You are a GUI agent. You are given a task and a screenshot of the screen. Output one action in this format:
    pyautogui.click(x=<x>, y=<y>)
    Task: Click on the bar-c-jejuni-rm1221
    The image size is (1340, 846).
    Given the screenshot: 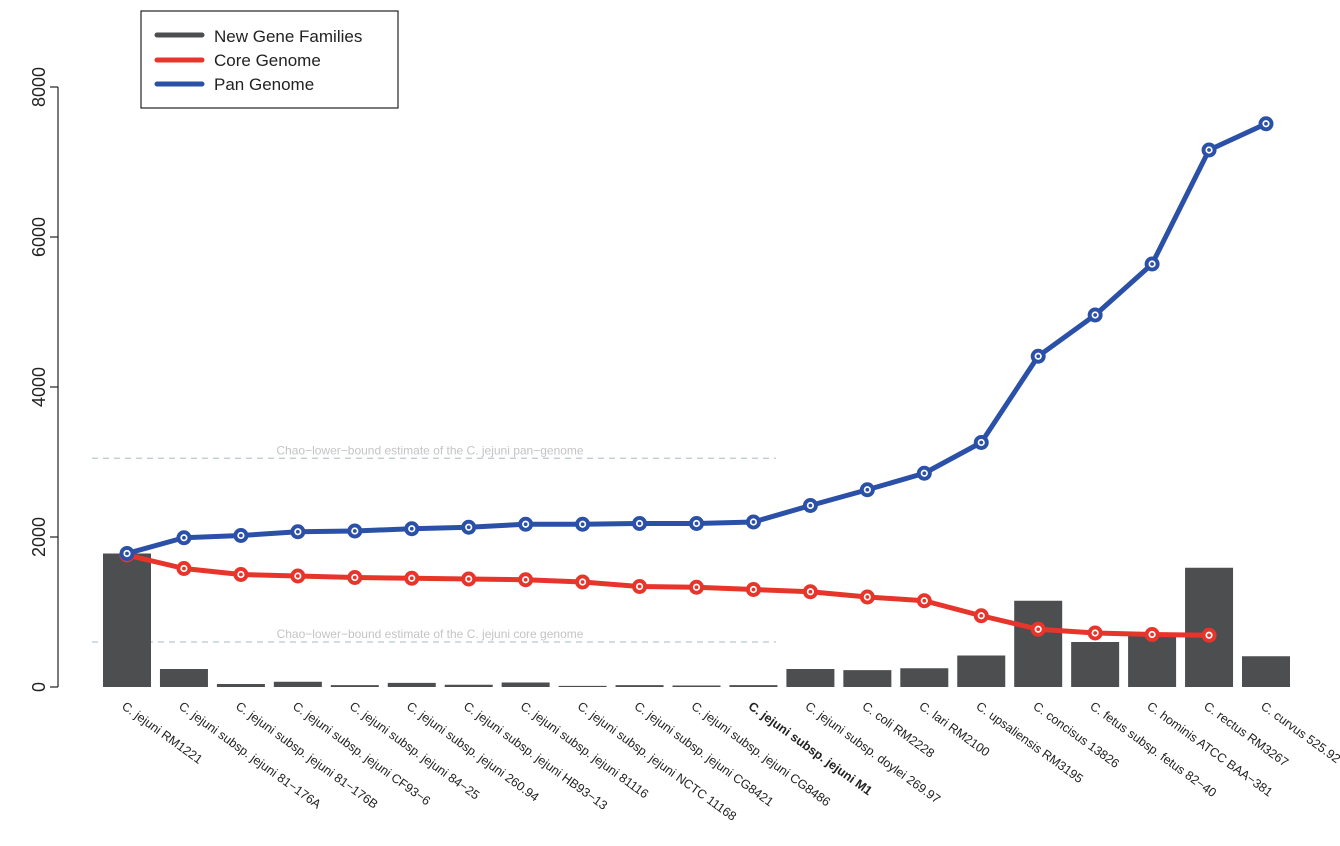 What is the action you would take?
    pyautogui.click(x=127, y=620)
    